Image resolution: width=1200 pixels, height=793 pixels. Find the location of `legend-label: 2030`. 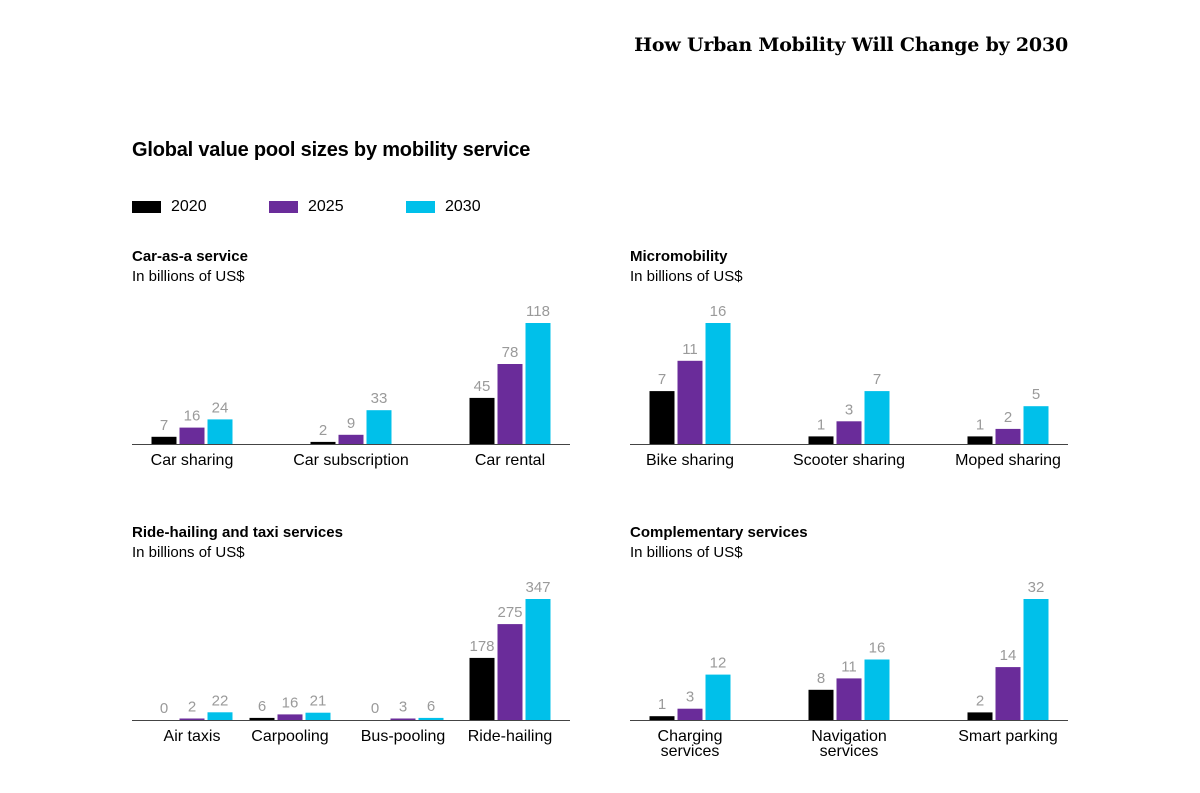

legend-label: 2030 is located at coordinates (463, 206).